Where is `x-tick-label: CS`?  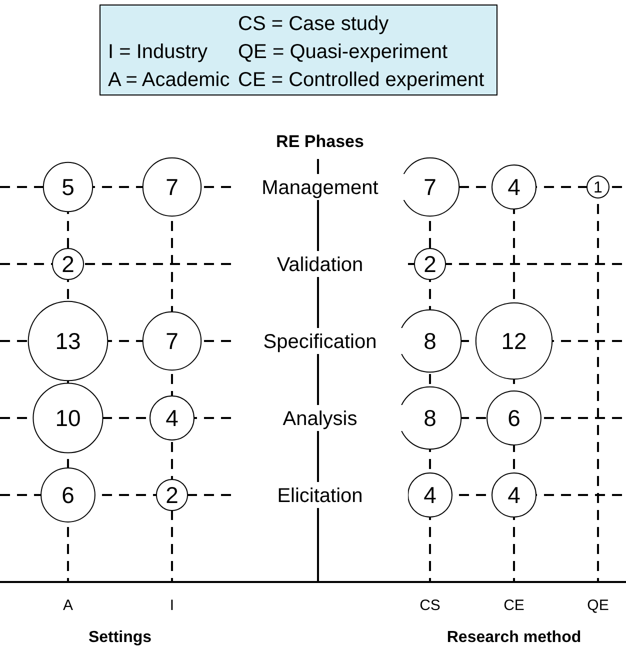
x-tick-label: CS is located at coordinates (430, 605).